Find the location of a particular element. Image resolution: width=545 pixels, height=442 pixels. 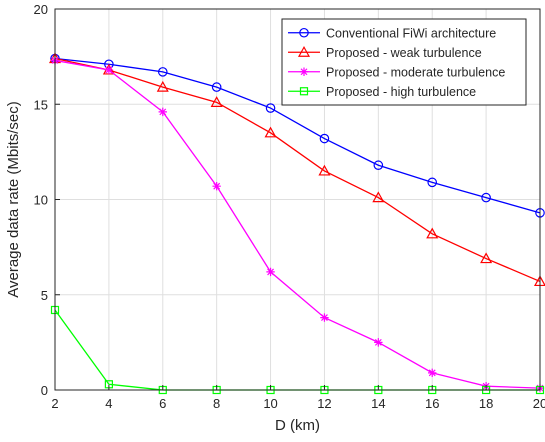

x-tick-label: 2 is located at coordinates (54, 403).